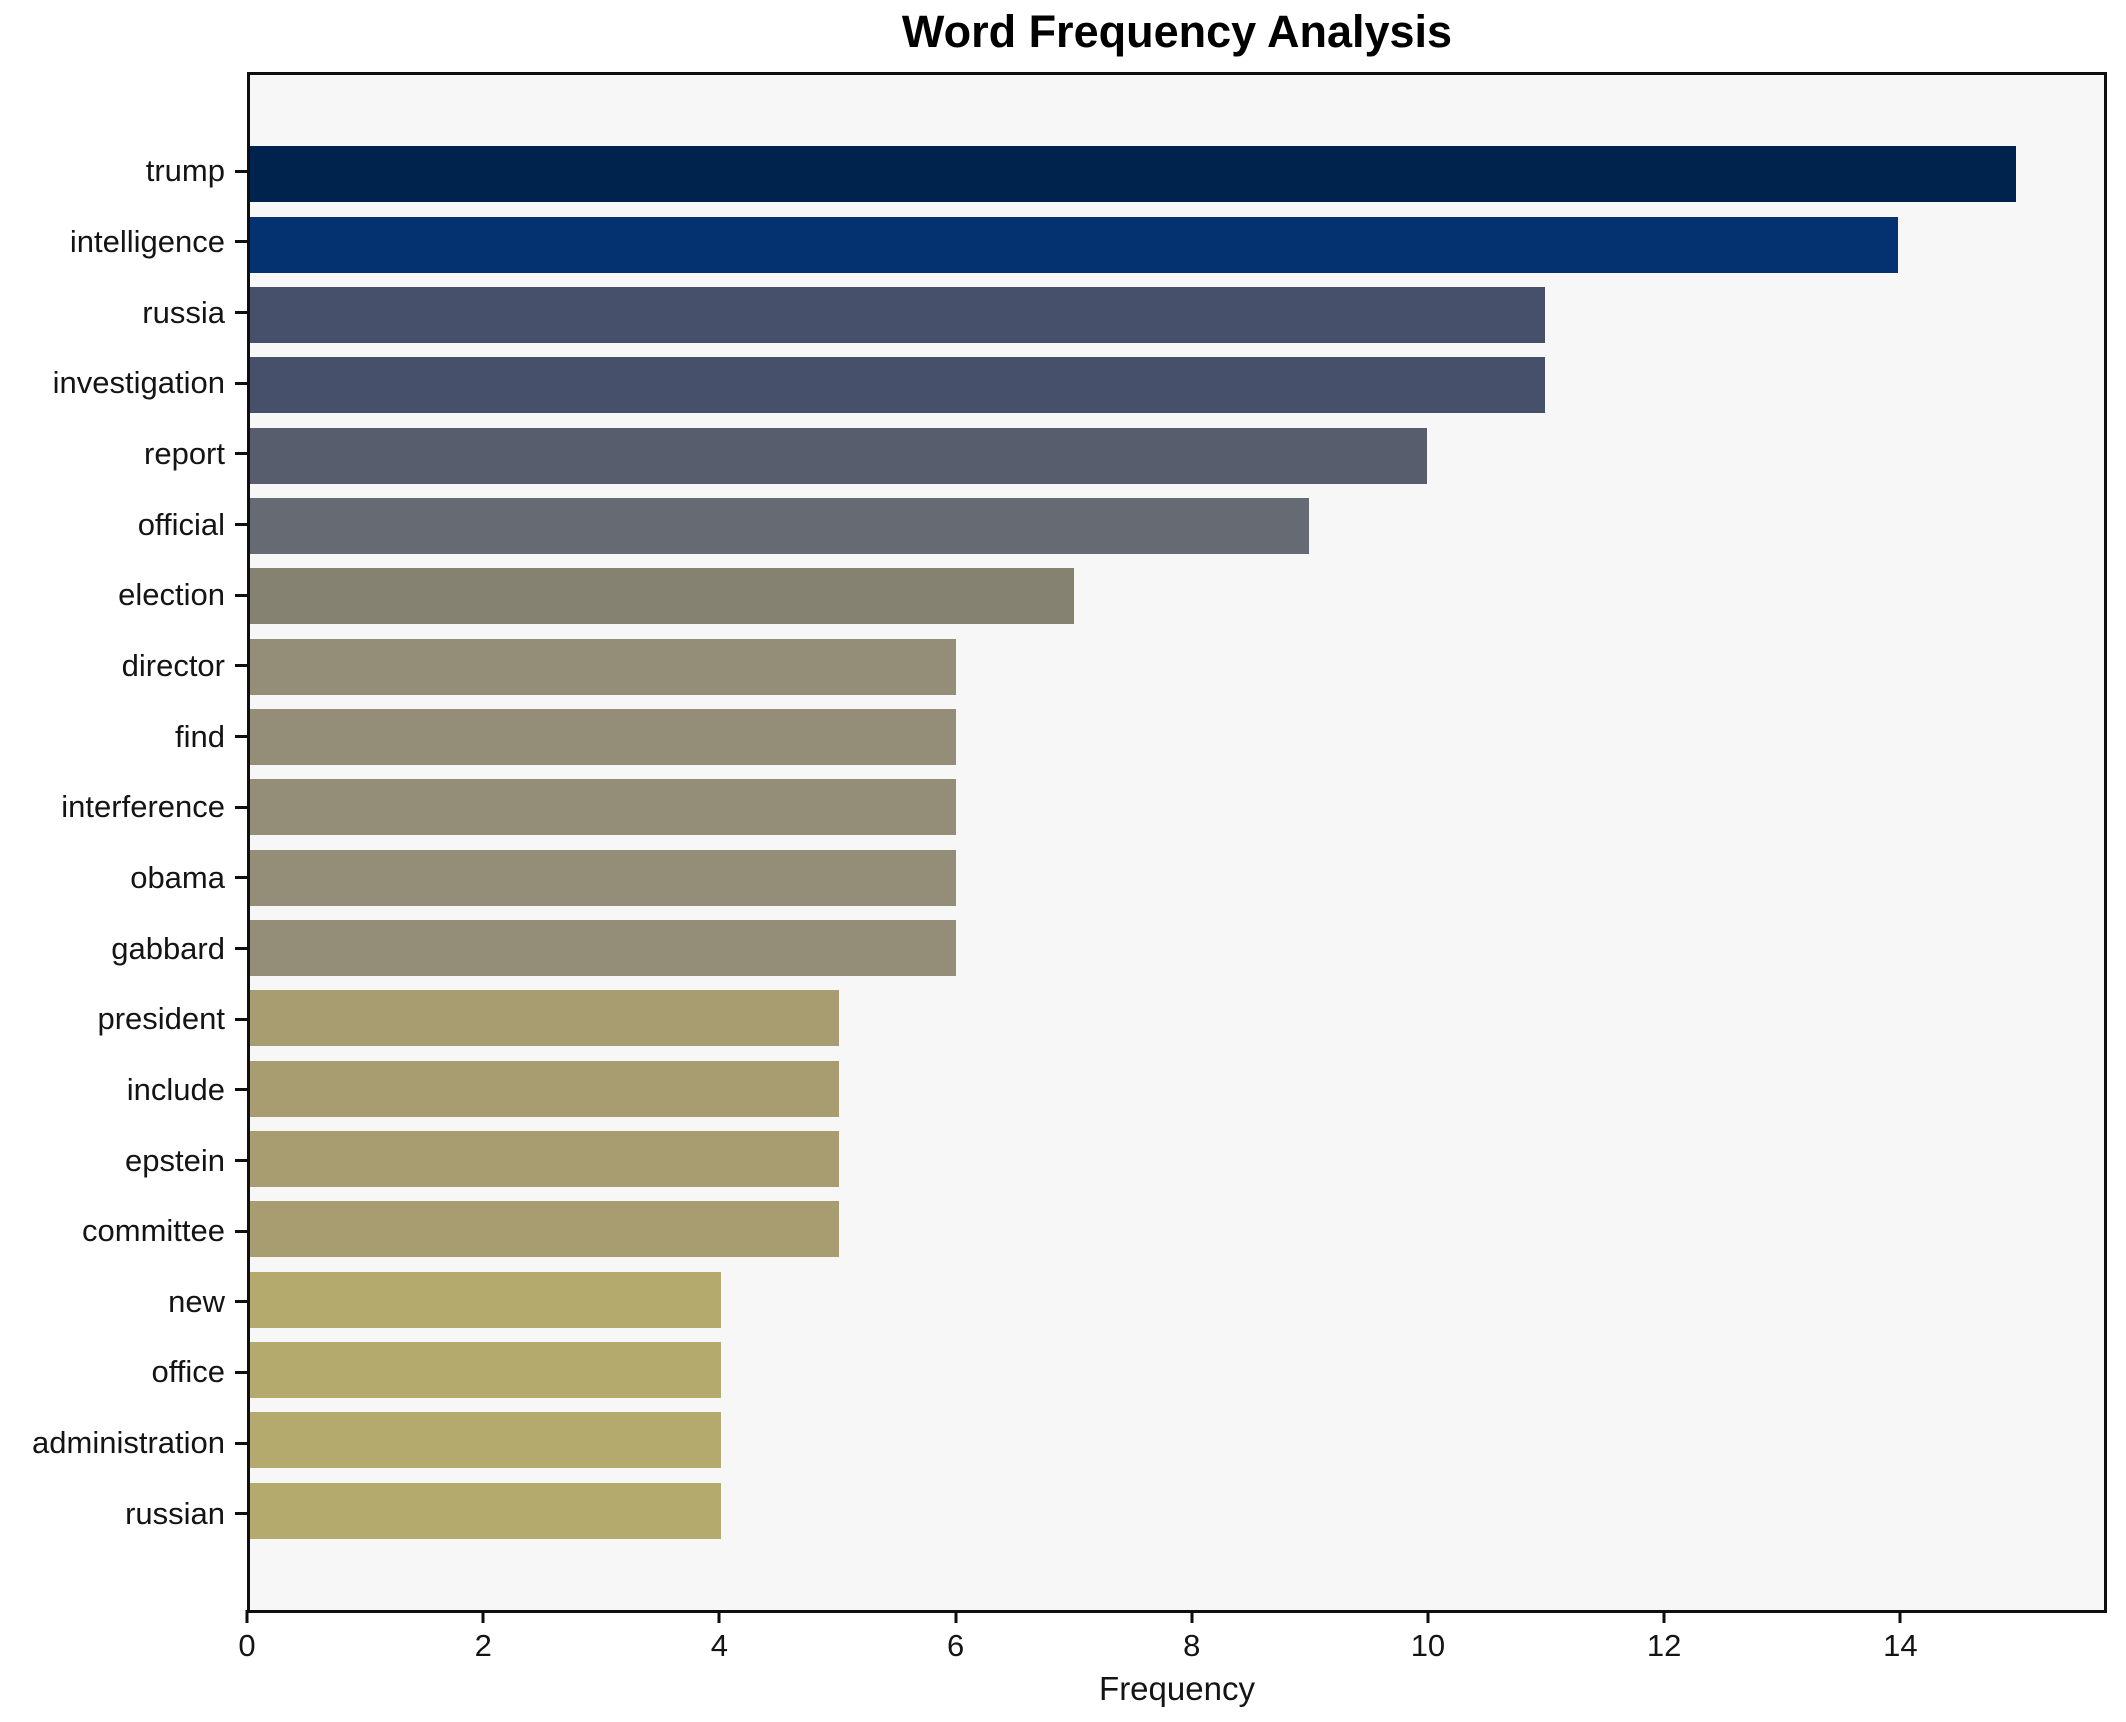  What do you see at coordinates (123, 171) in the screenshot?
I see `y-row: trump` at bounding box center [123, 171].